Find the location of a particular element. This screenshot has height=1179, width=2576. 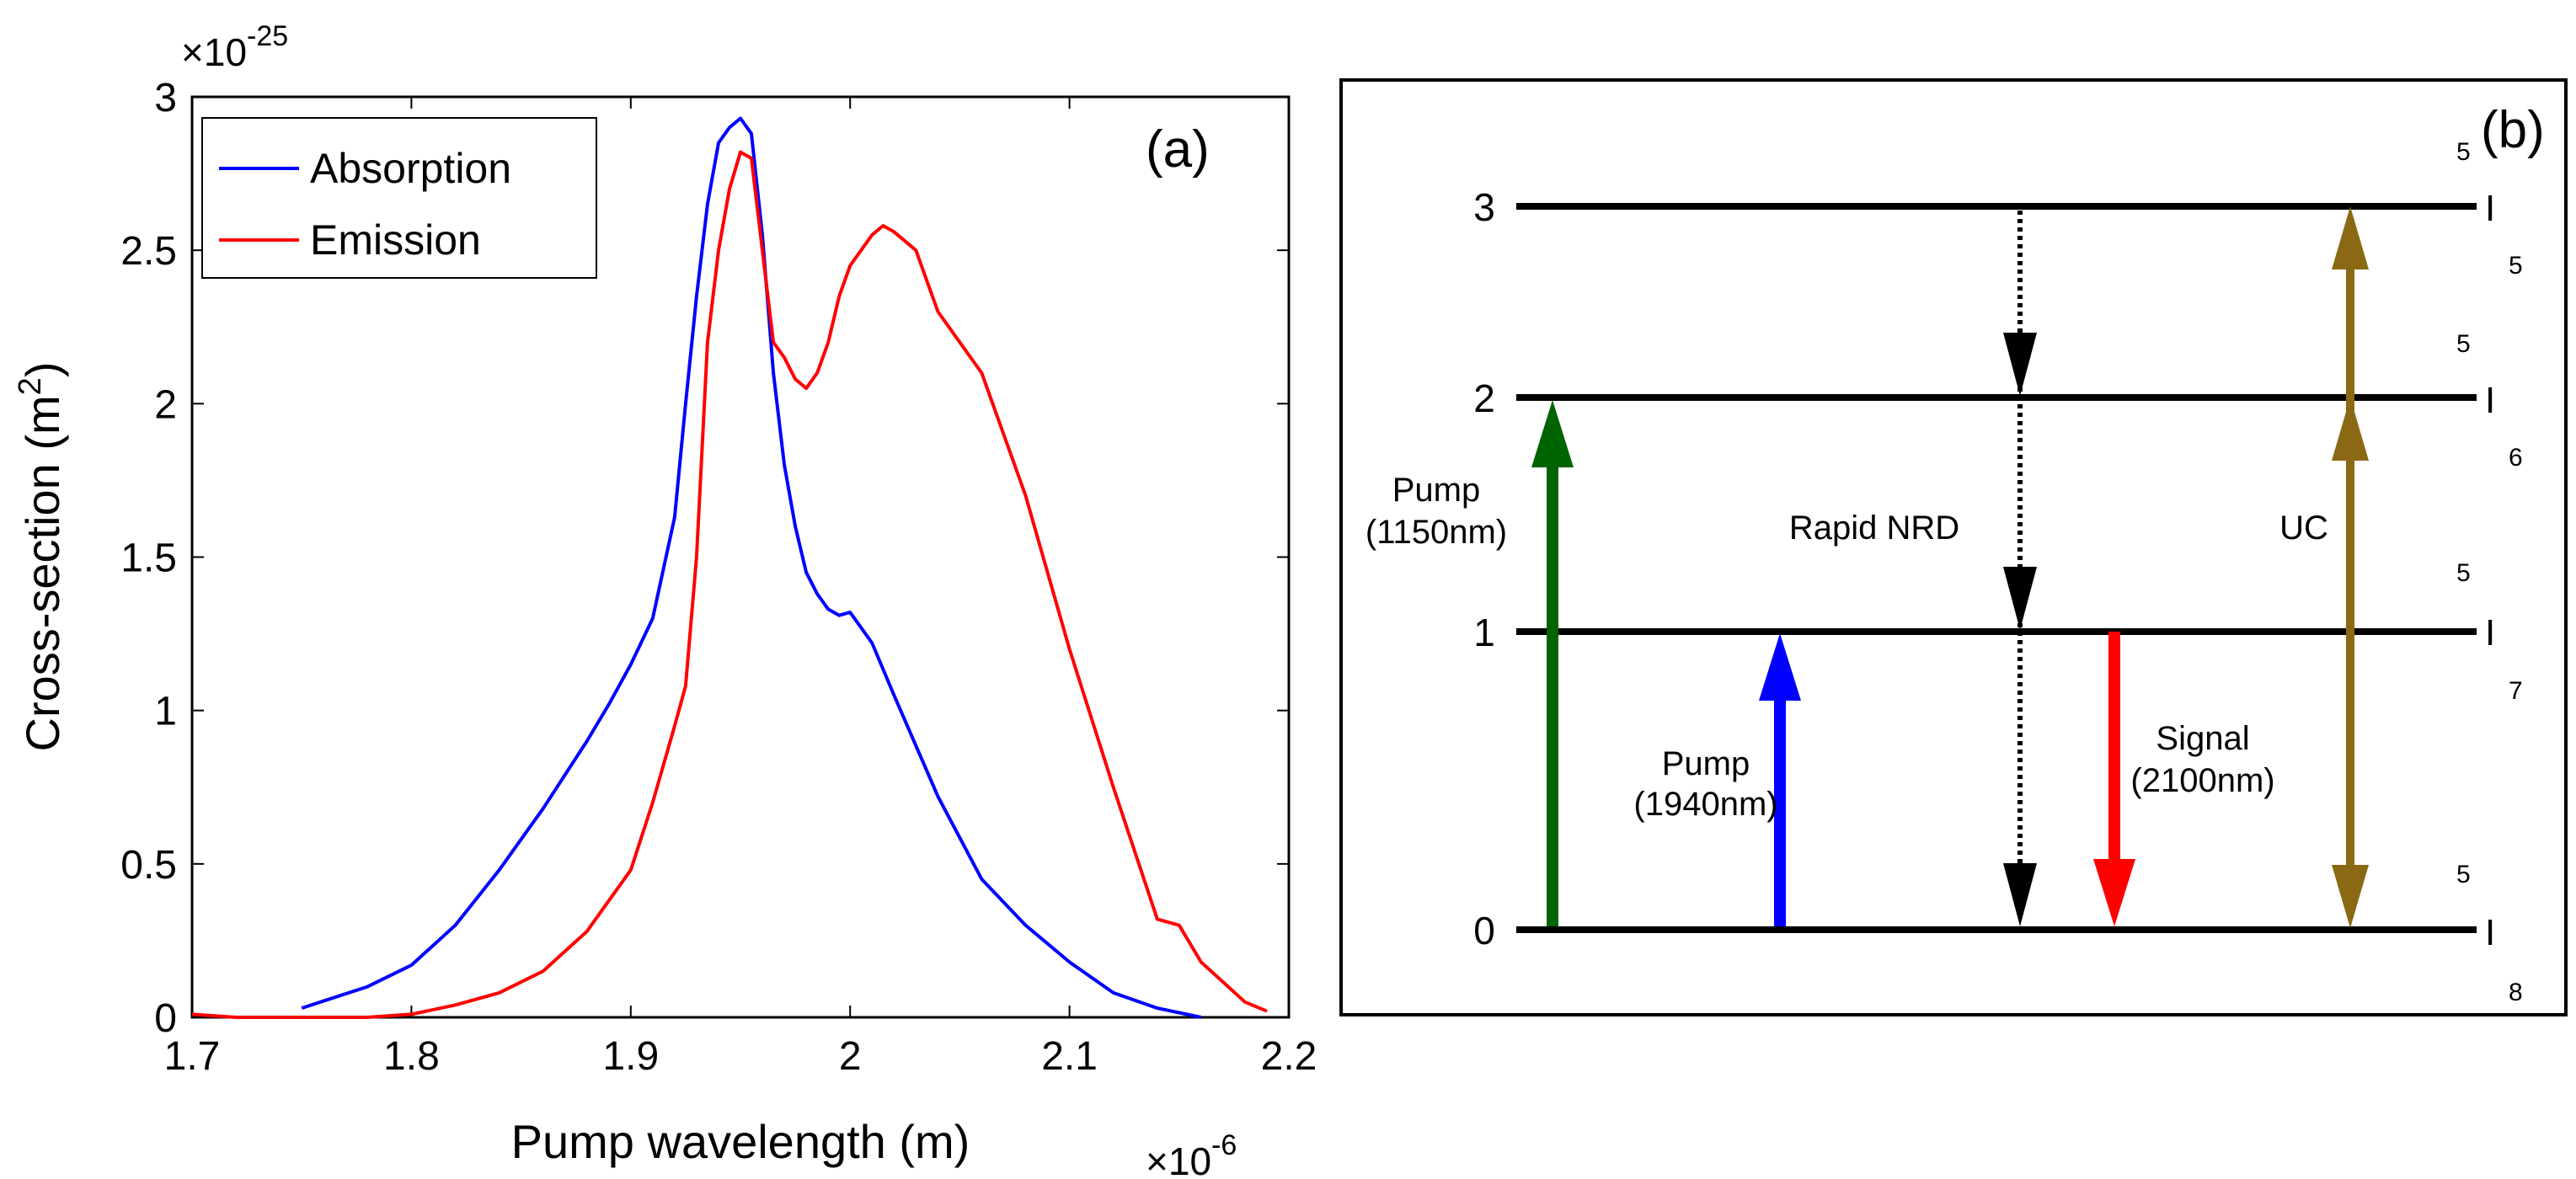

y-tick-label: 3 is located at coordinates (165, 98).